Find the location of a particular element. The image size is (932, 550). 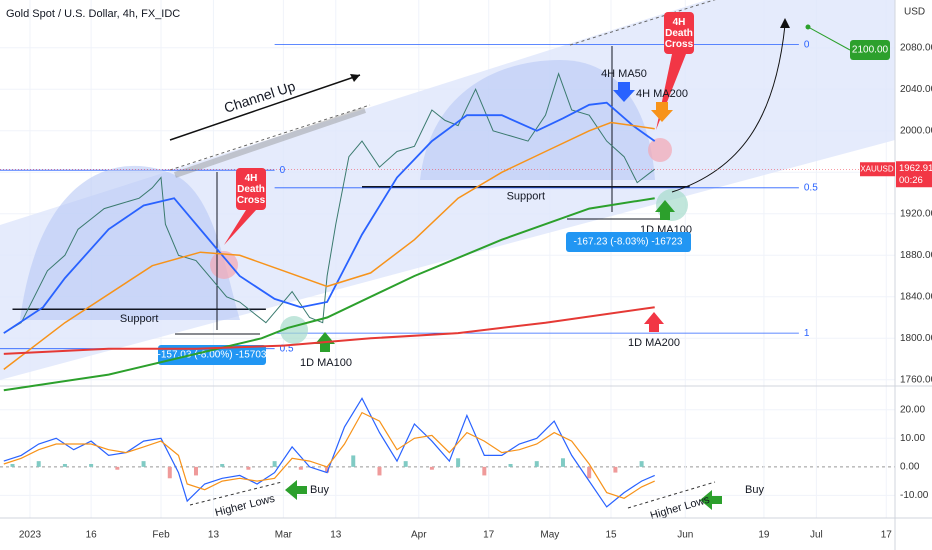

symbol: XAUUSD is located at coordinates (877, 168).